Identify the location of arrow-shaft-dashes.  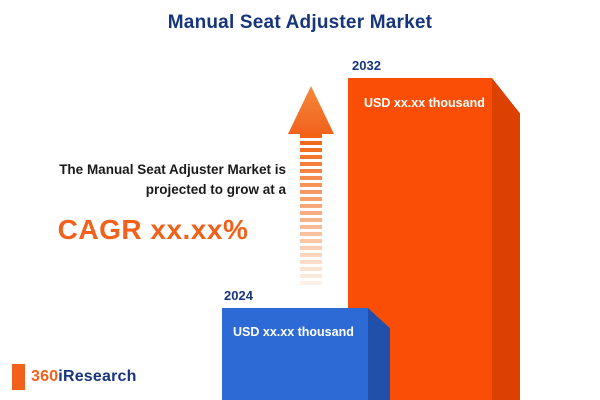
(311, 210).